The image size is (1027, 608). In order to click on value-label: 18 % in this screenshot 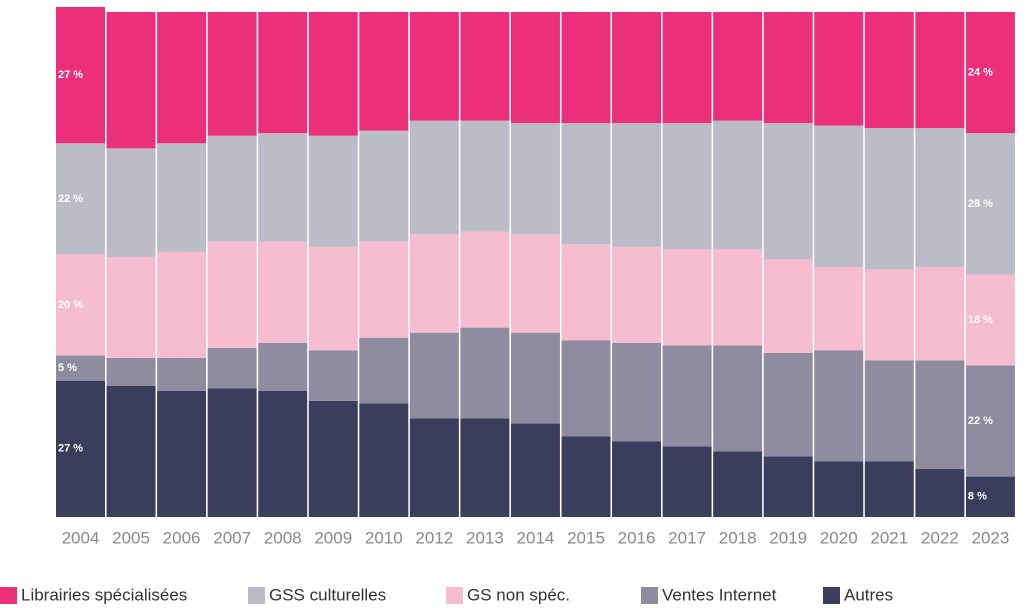, I will do `click(980, 320)`.